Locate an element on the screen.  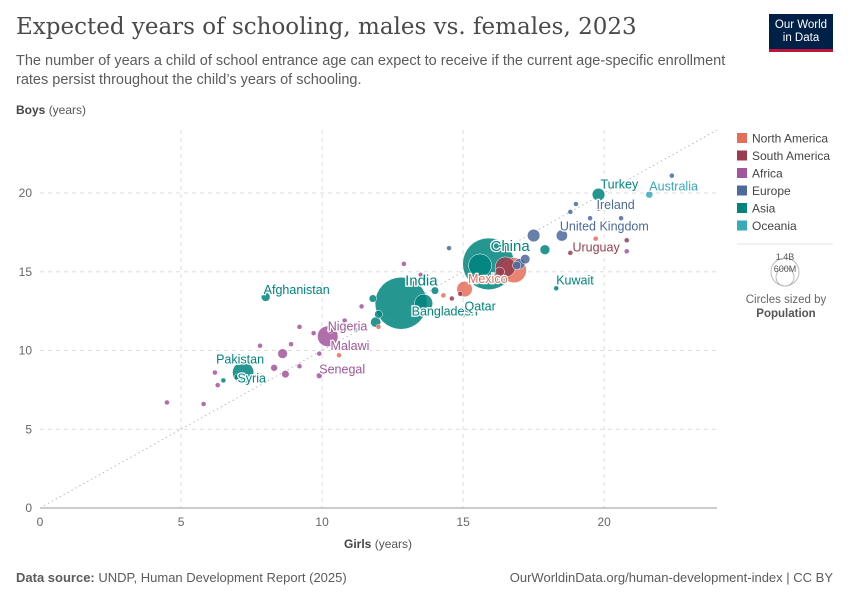
size-legend-variable: Population is located at coordinates (785, 314).